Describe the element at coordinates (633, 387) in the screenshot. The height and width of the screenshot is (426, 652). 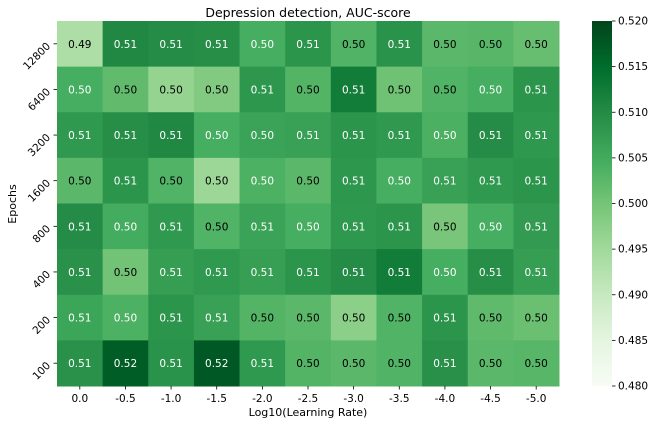
I see `colorbar-tick-label: 0.480` at that location.